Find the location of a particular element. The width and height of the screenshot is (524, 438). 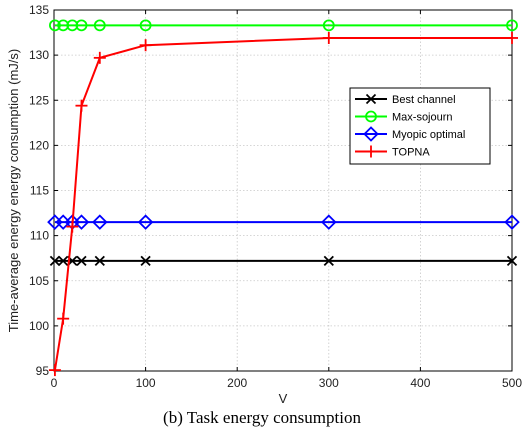

x-tick-label: 200 is located at coordinates (237, 383).